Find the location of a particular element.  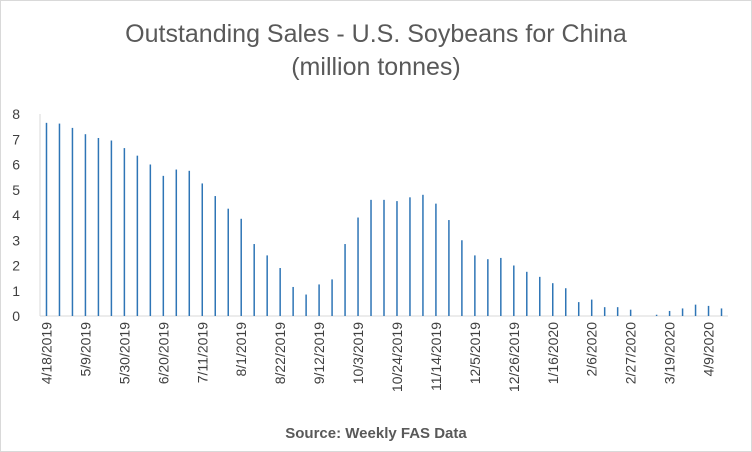

source-note: Source: Weekly FAS Data is located at coordinates (376, 433).